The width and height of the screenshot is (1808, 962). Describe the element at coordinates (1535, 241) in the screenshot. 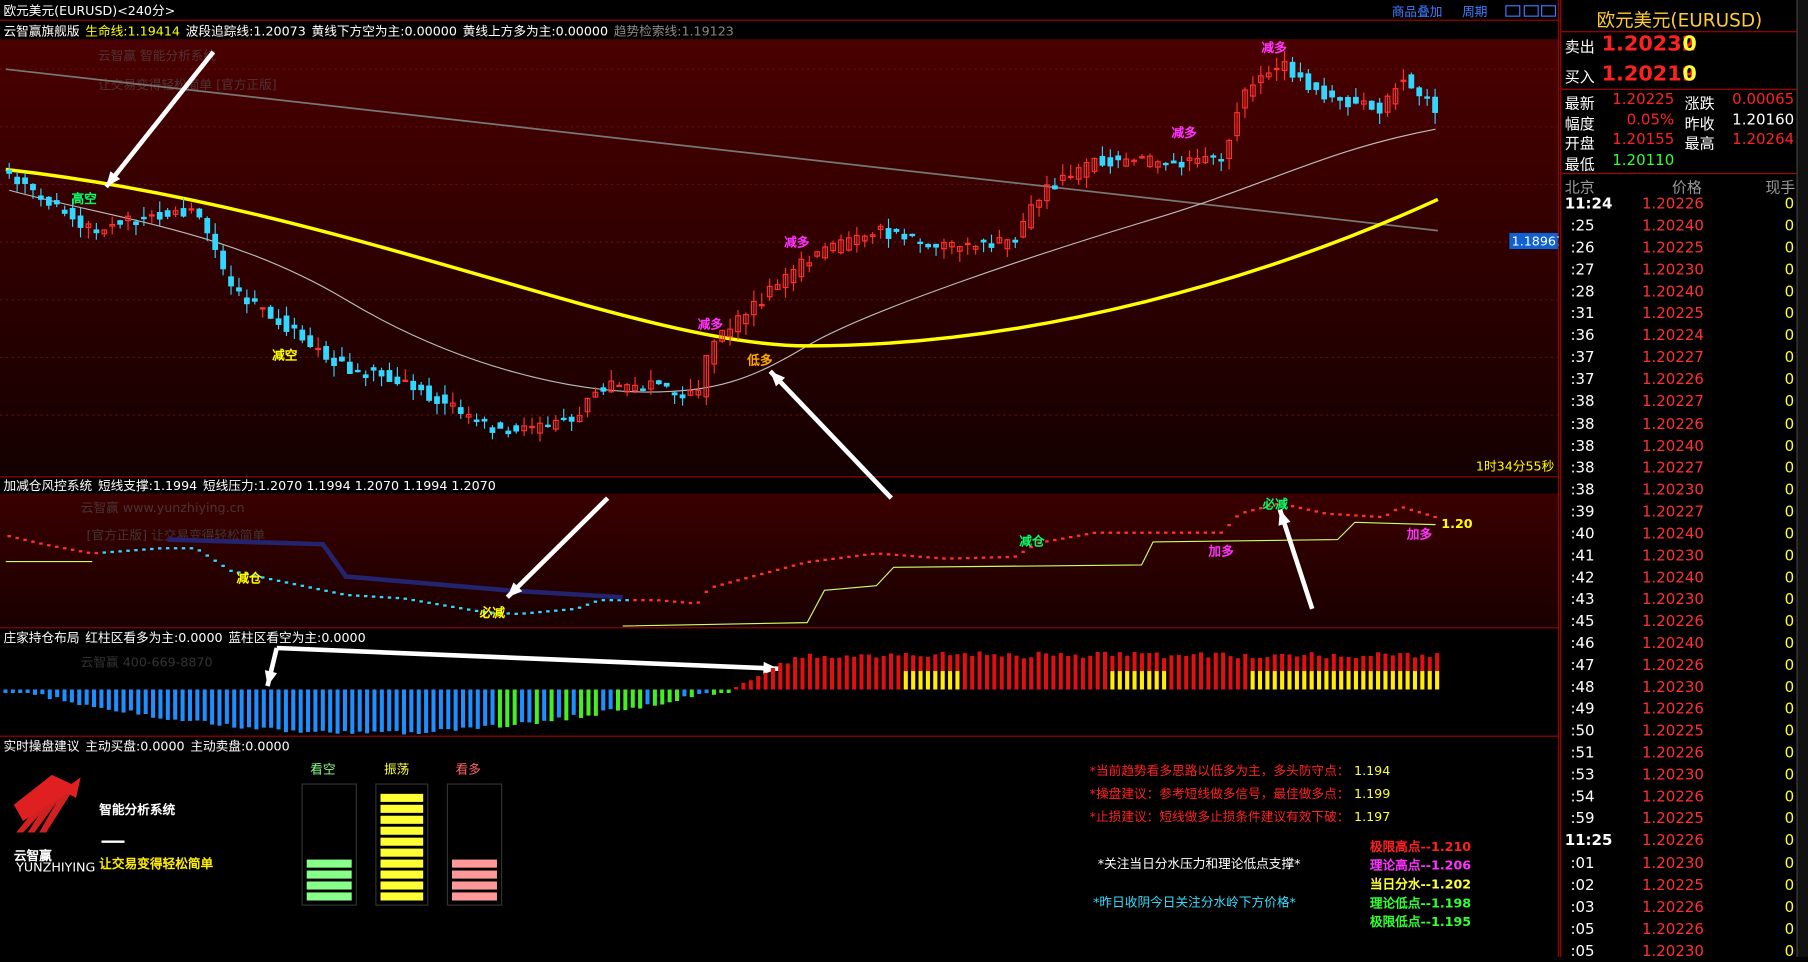

I see `price-tag: 1.18967` at that location.